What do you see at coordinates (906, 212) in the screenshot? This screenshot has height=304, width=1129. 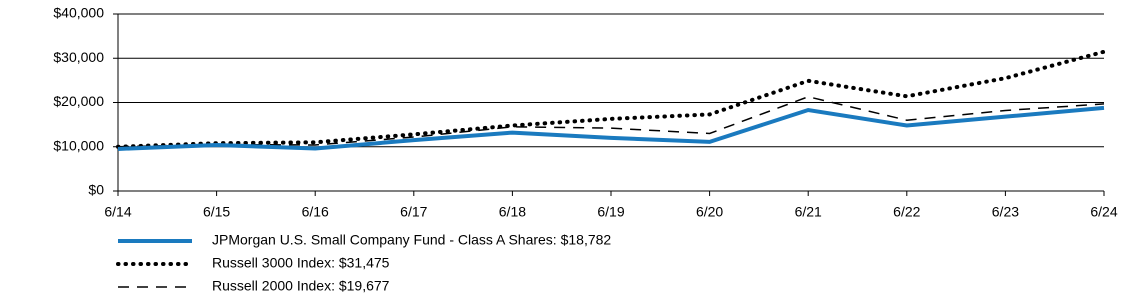 I see `x-tick-label: 6/22` at bounding box center [906, 212].